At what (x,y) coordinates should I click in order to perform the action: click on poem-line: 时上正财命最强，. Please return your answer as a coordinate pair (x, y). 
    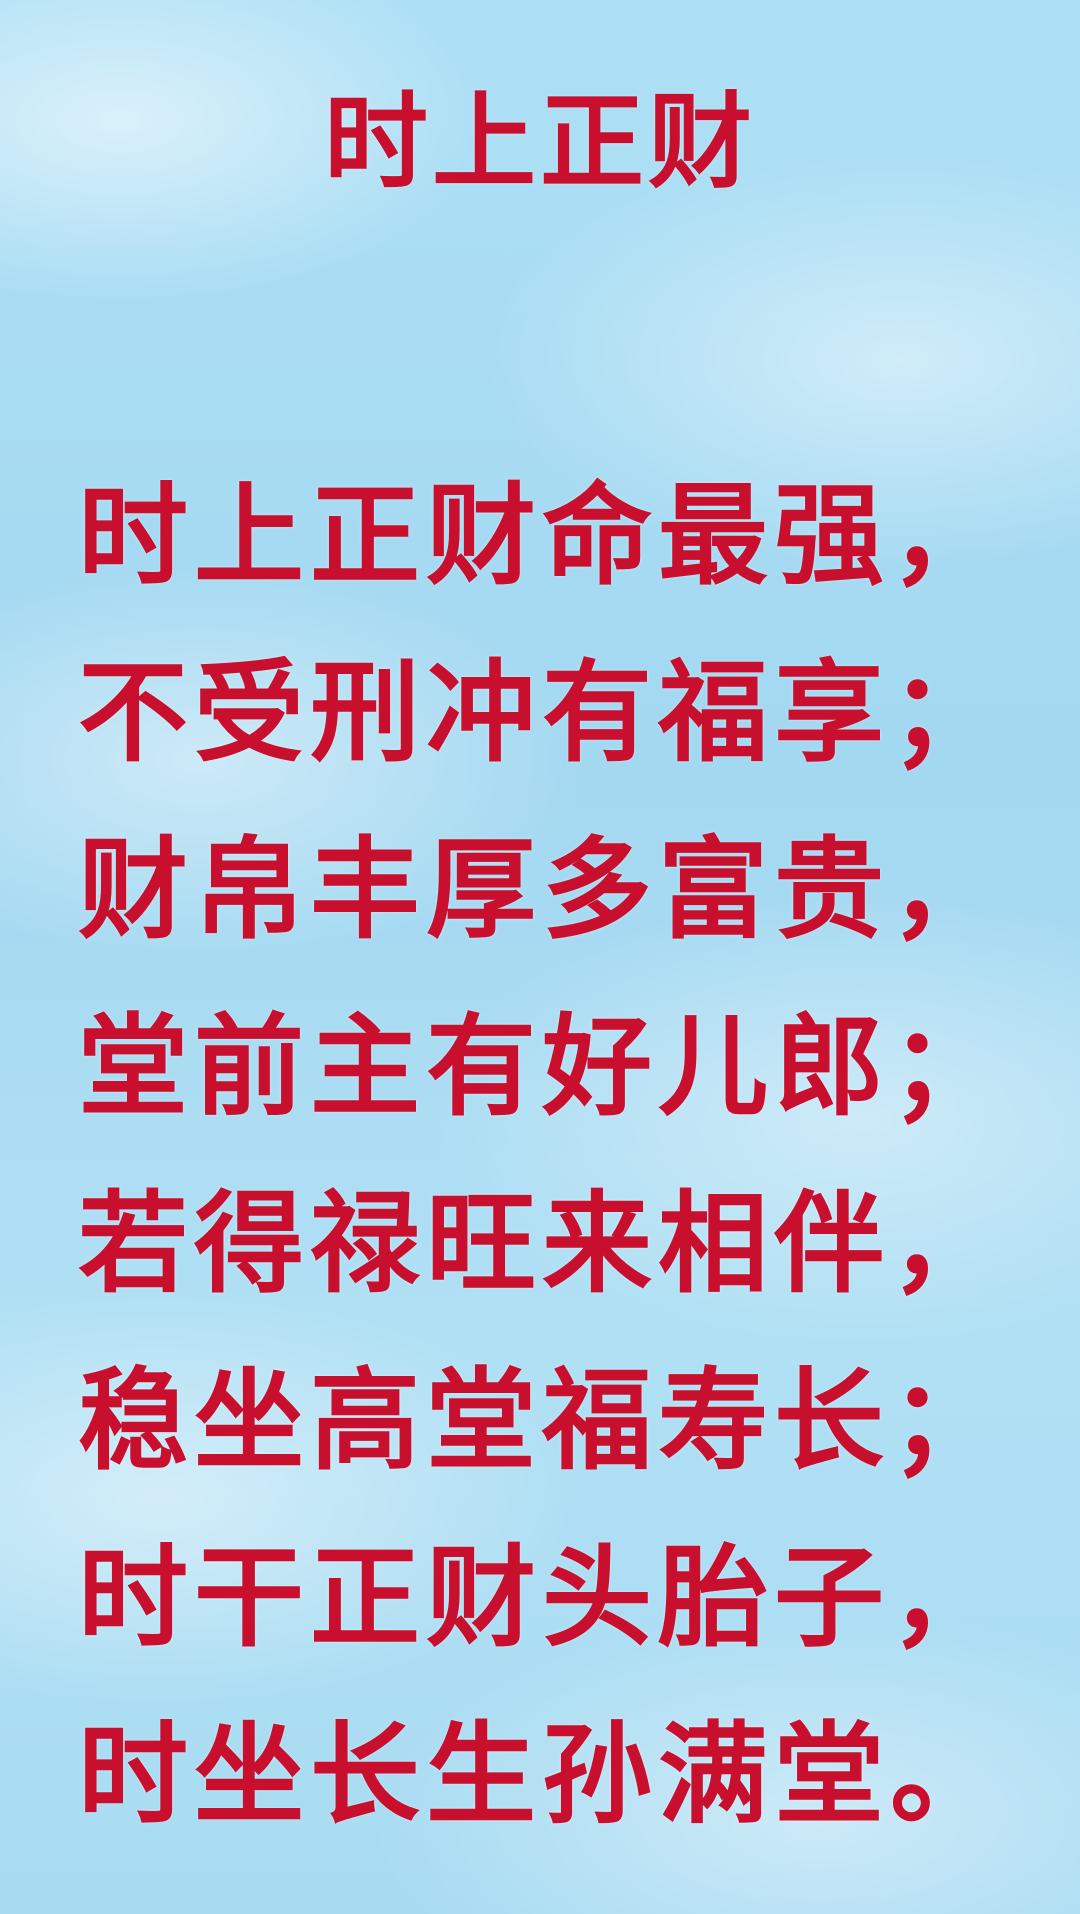
    Looking at the image, I should click on (542, 536).